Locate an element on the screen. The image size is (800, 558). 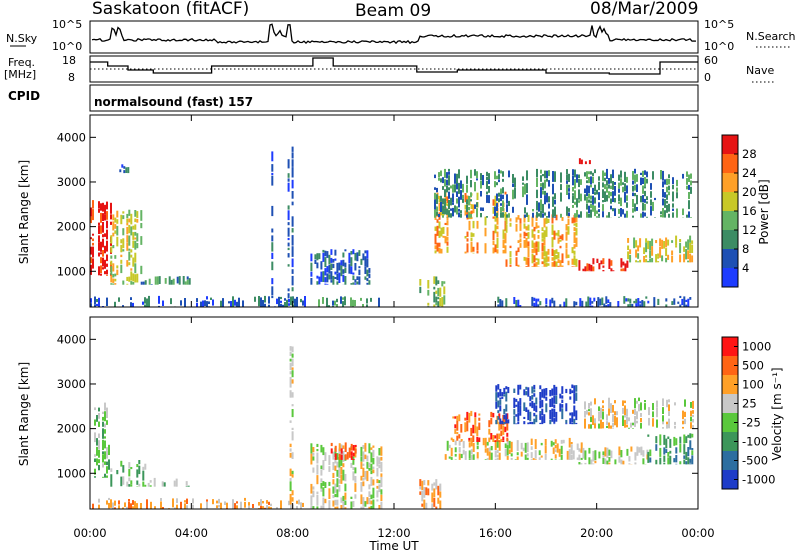
velocity-ylabel: Slant Range [km] is located at coordinates (24, 414).